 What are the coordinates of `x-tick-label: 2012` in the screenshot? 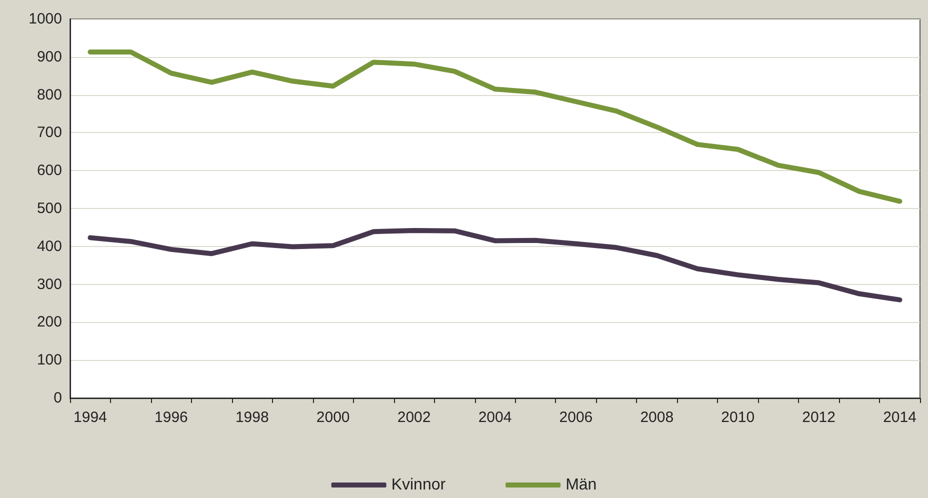 It's located at (819, 417).